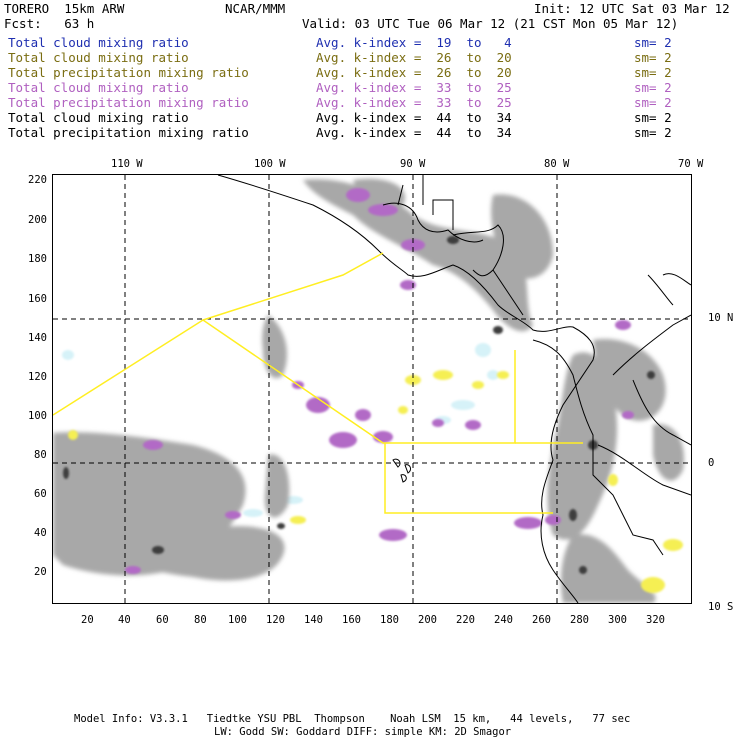 The height and width of the screenshot is (740, 740). Describe the element at coordinates (711, 463) in the screenshot. I see `latitude-label-equator: 0` at that location.